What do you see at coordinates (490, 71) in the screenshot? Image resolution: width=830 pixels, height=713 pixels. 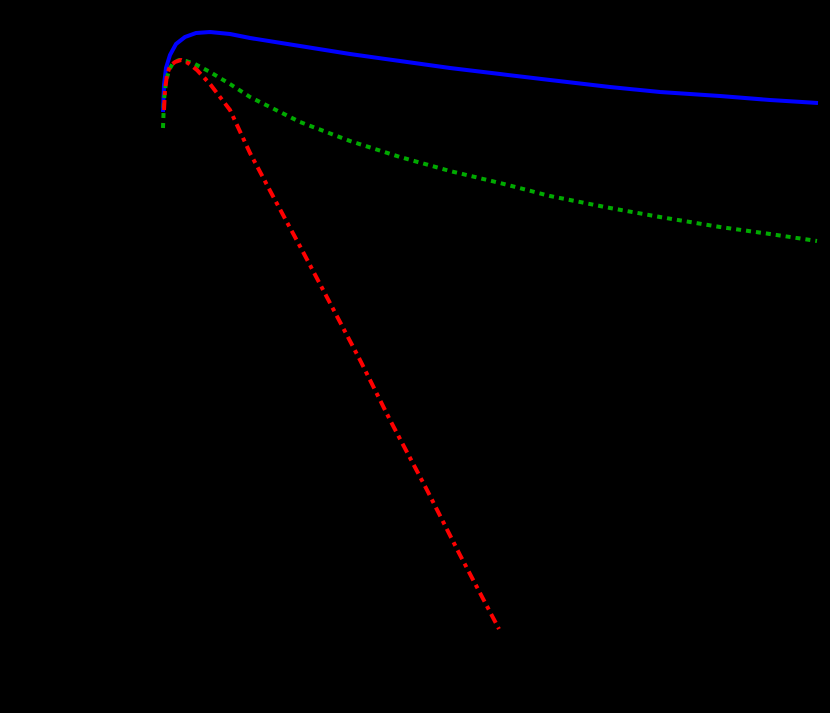 I see `series-blue-solid` at bounding box center [490, 71].